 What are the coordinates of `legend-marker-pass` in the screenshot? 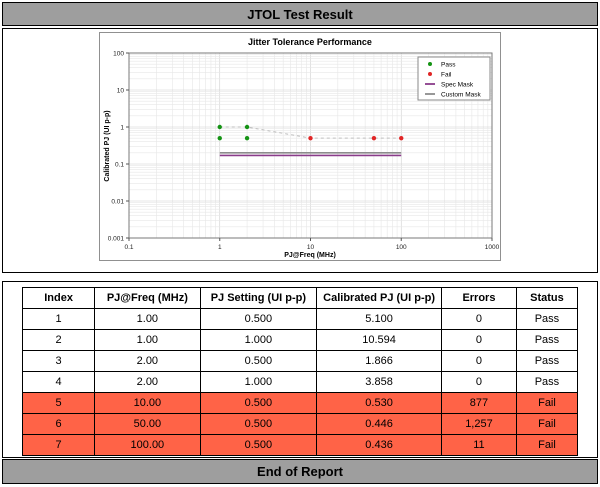 It's located at (430, 64).